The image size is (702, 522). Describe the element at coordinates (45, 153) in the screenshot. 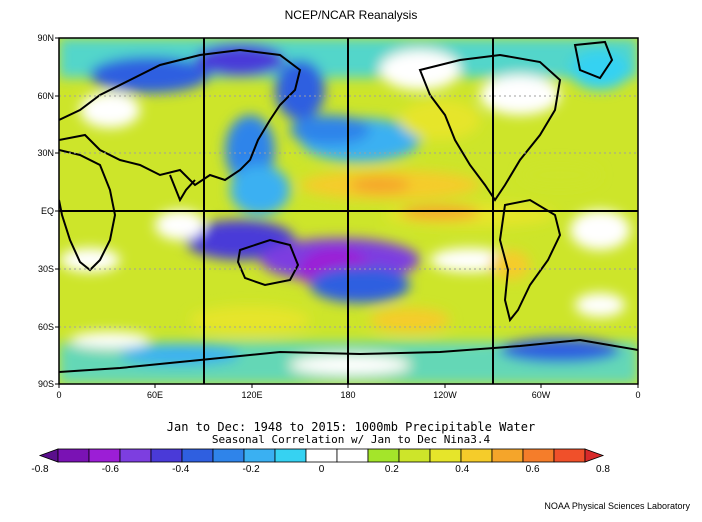

I see `lat-label-30n: 30N` at that location.